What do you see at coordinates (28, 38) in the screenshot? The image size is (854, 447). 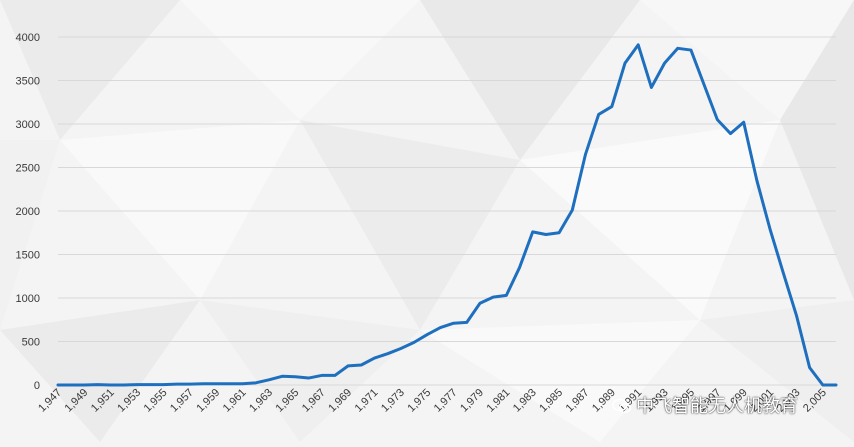 I see `y-tick-label: 4000` at bounding box center [28, 38].